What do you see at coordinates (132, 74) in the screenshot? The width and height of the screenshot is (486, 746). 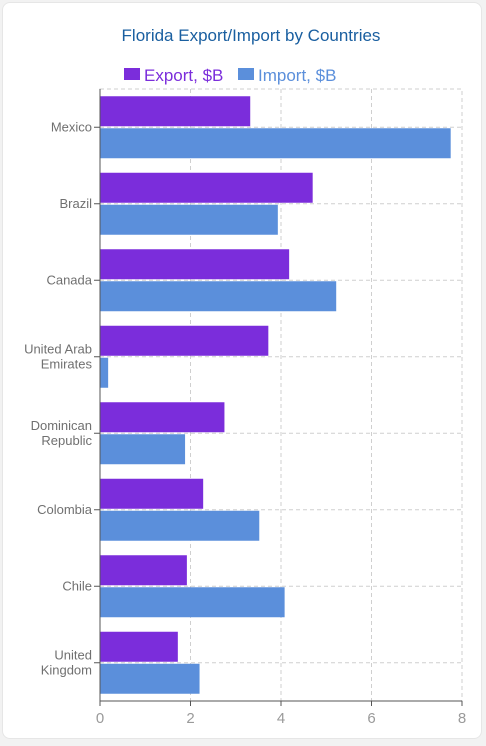 I see `legend-swatch-export` at bounding box center [132, 74].